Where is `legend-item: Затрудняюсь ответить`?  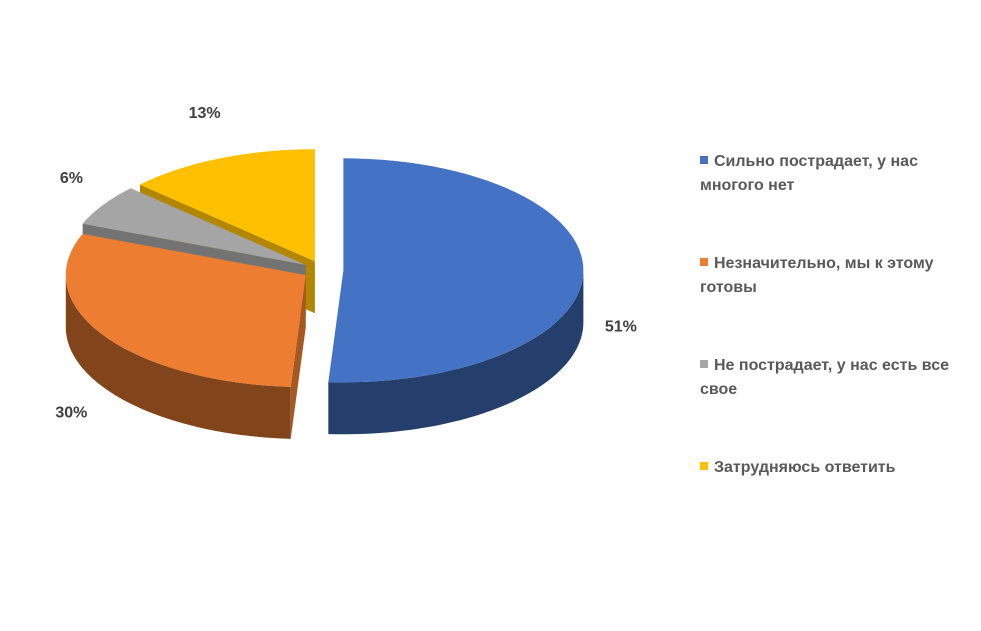 legend-item: Затрудняюсь ответить is located at coordinates (834, 468).